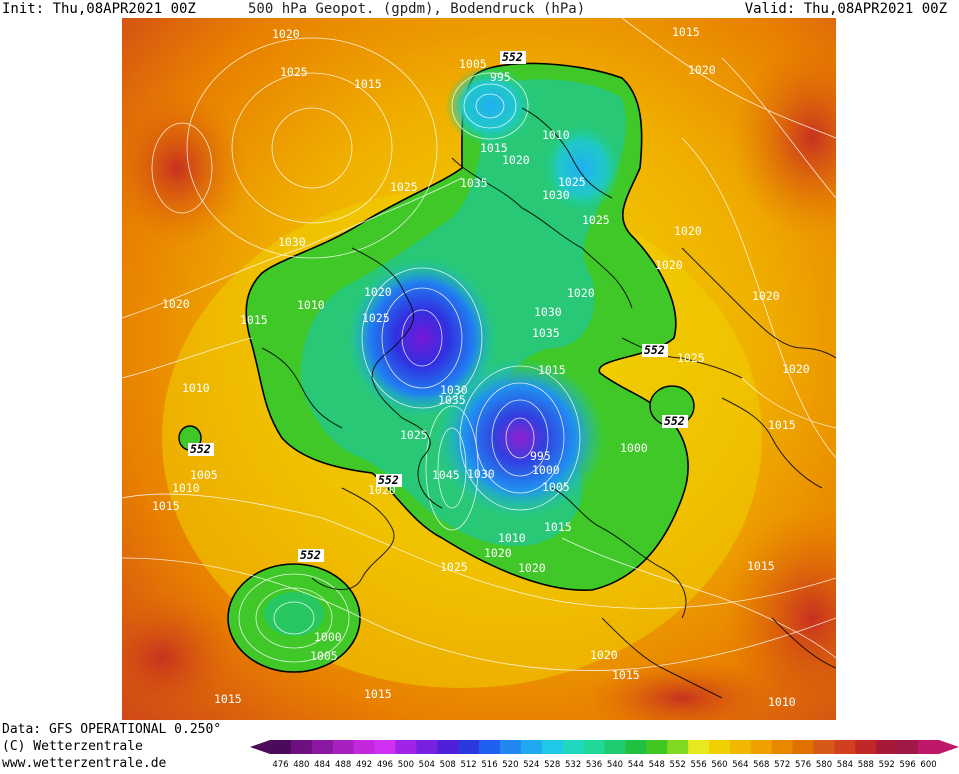 This screenshot has width=959, height=774. What do you see at coordinates (824, 765) in the screenshot?
I see `legend-tick-label: 580` at bounding box center [824, 765].